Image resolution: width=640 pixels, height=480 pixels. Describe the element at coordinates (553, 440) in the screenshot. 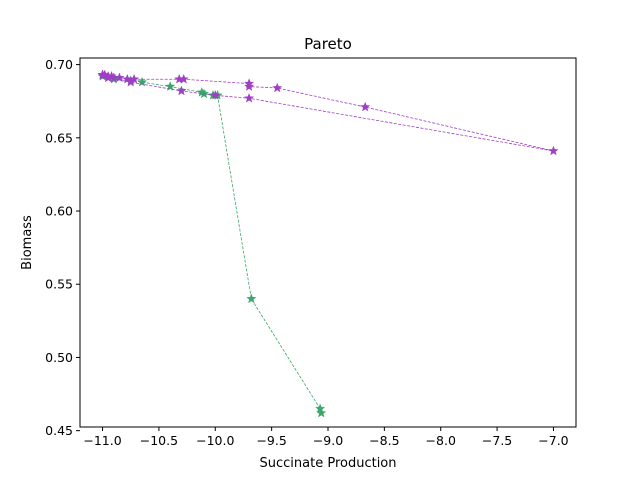

I see `x-tick-label: −7.0` at that location.